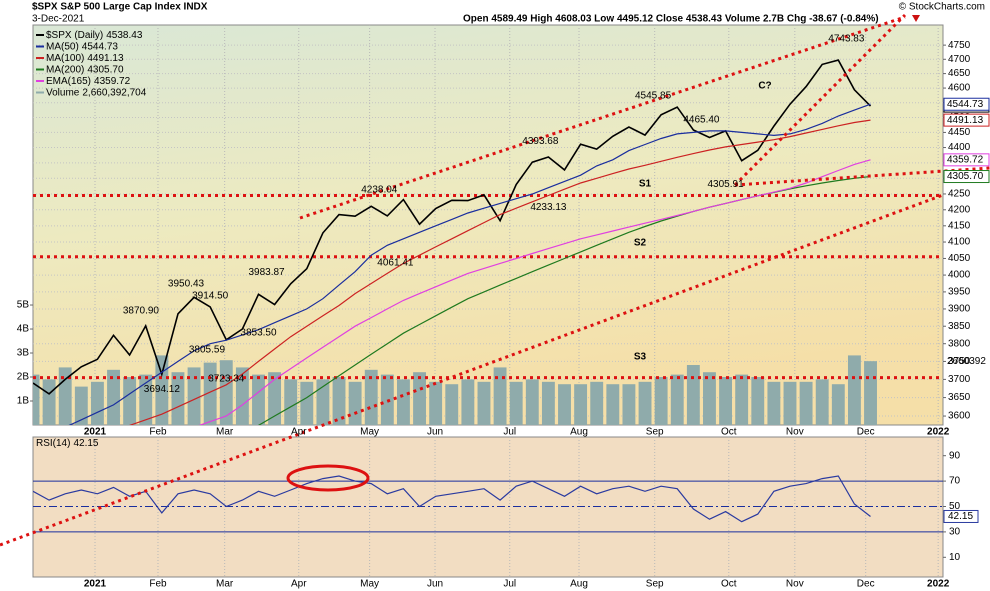 The height and width of the screenshot is (591, 990). What do you see at coordinates (88, 81) in the screenshot?
I see `legend-entry: EMA(165) 4359.72` at bounding box center [88, 81].